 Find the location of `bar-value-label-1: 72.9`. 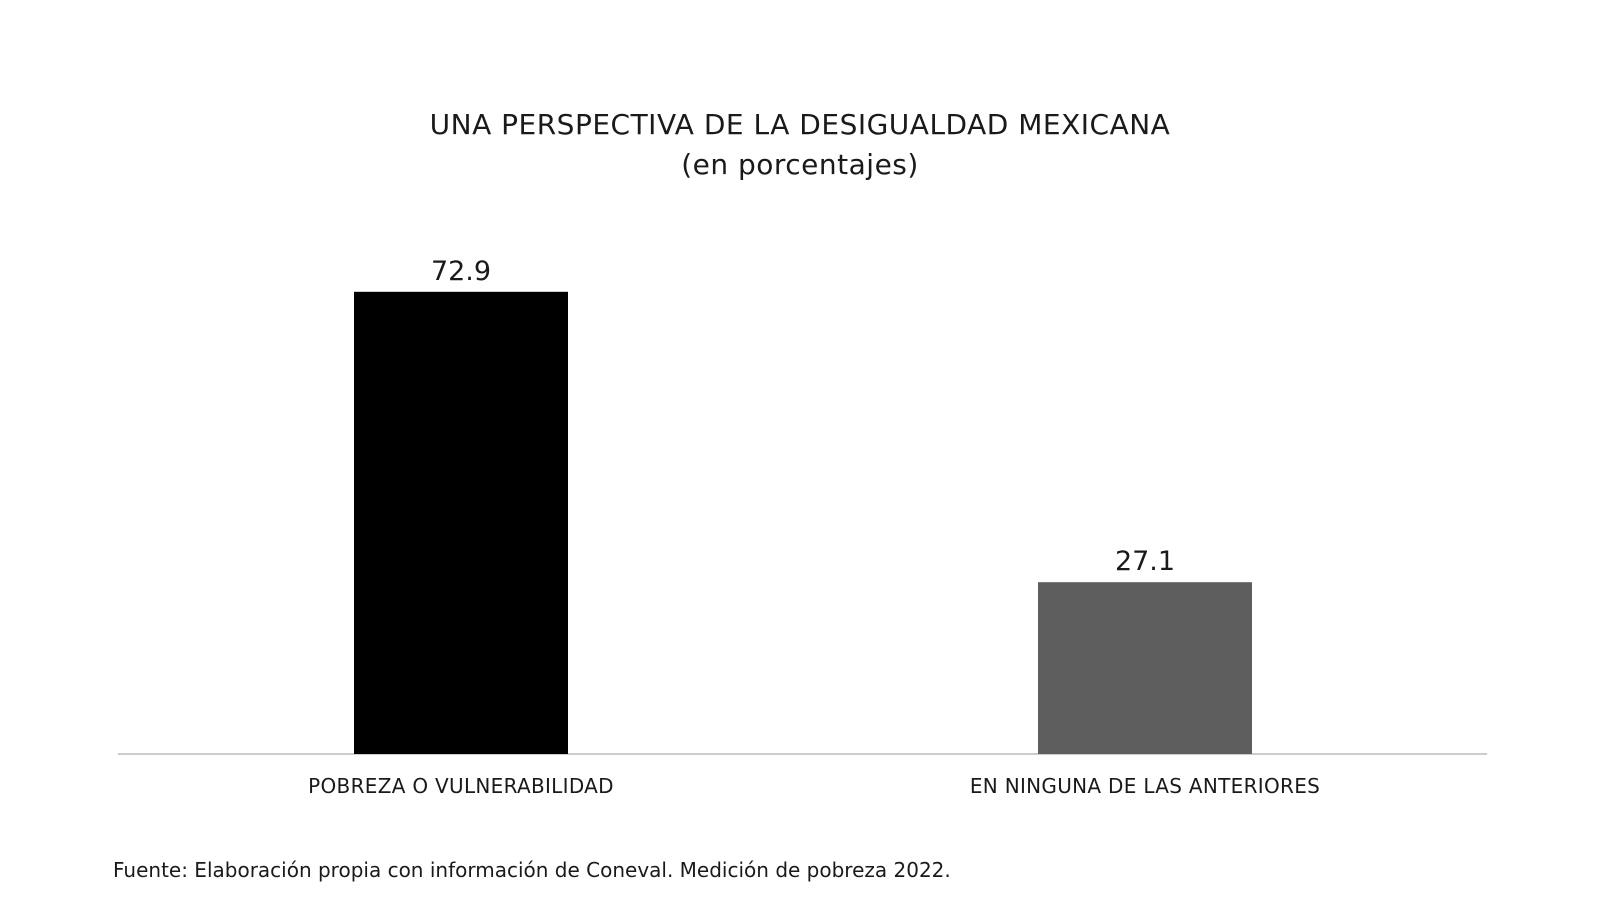

bar-value-label-1: 72.9 is located at coordinates (461, 271).